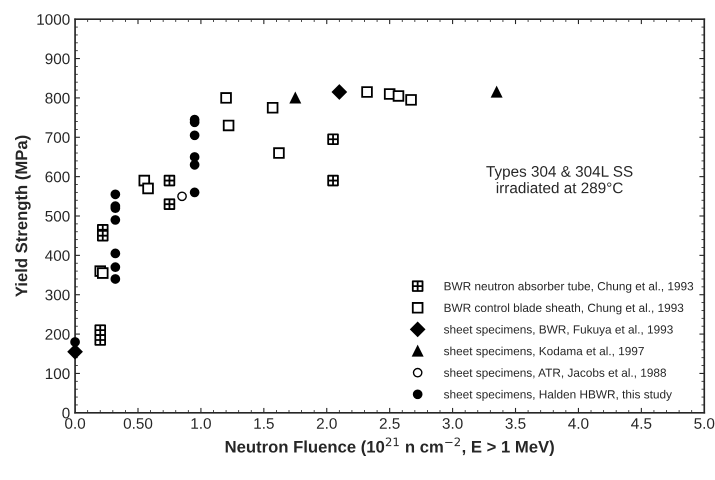 This screenshot has height=480, width=715. What do you see at coordinates (75, 423) in the screenshot?
I see `x-tick-label: 0.0` at bounding box center [75, 423].